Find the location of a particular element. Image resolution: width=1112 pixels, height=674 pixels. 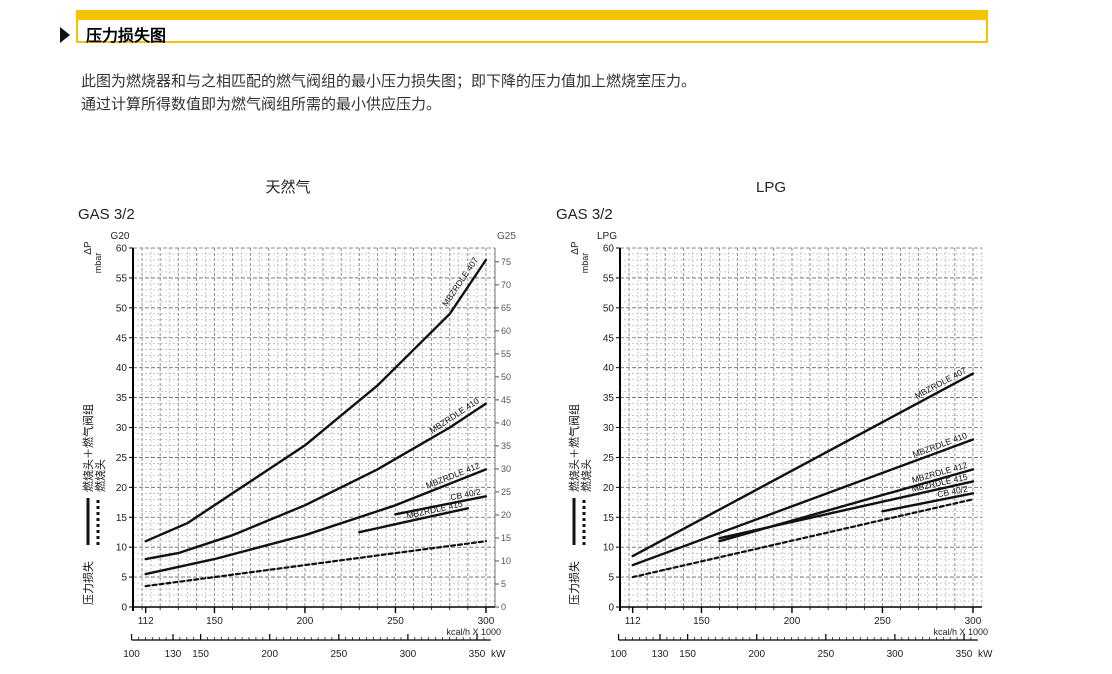

y-right-tick-label: 65 is located at coordinates (506, 308).